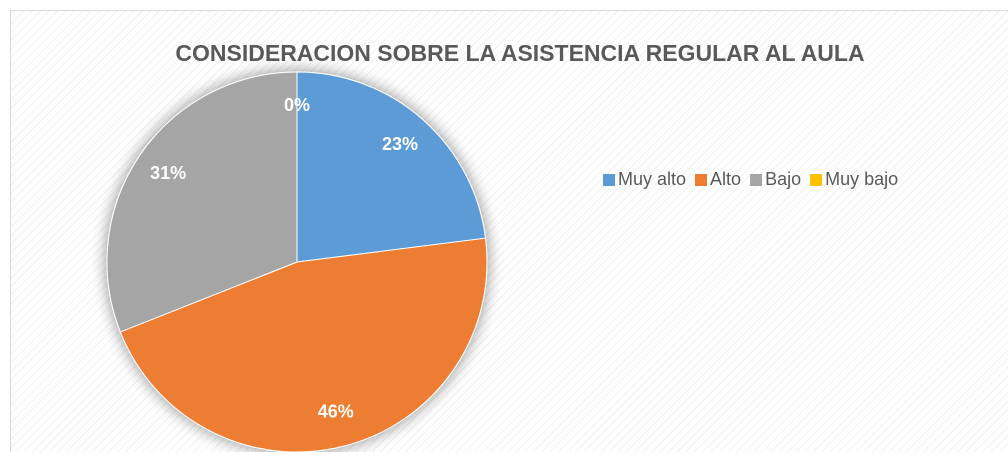  Describe the element at coordinates (168, 173) in the screenshot. I see `data-label: 31%` at that location.